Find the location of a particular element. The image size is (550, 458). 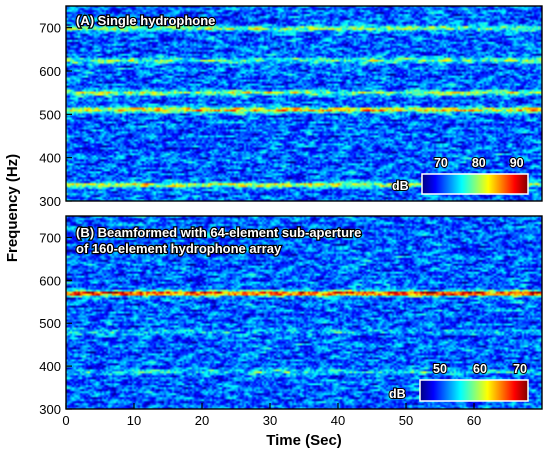

panel-a-y-tick-label-700: 700 is located at coordinates (50, 28).